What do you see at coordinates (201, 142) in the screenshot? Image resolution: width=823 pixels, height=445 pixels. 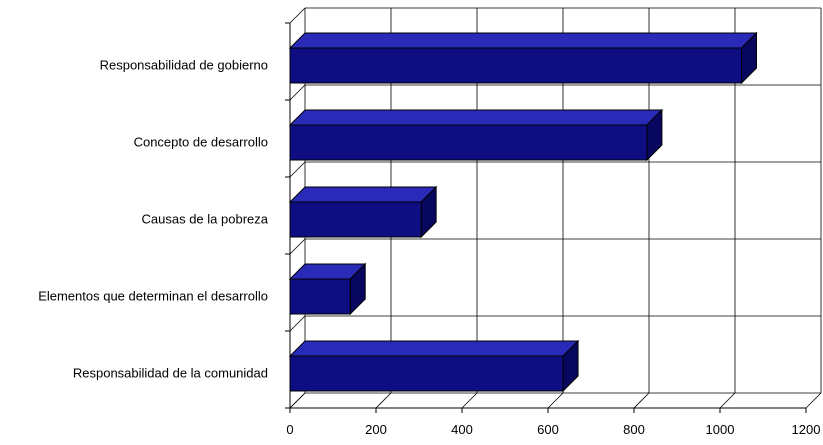 I see `category-label: Concepto de desarrollo` at bounding box center [201, 142].